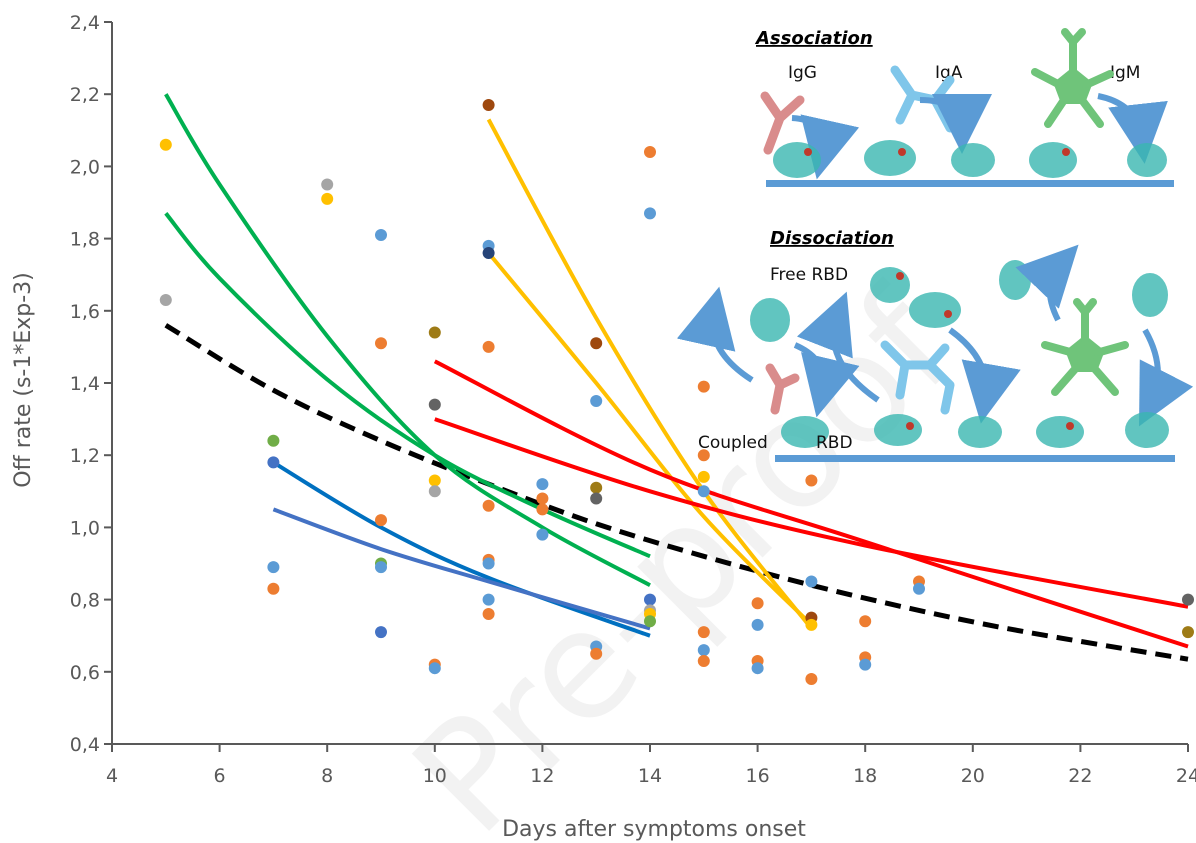 The image size is (1196, 843). Describe the element at coordinates (220, 776) in the screenshot. I see `x-tick-label: 6` at that location.